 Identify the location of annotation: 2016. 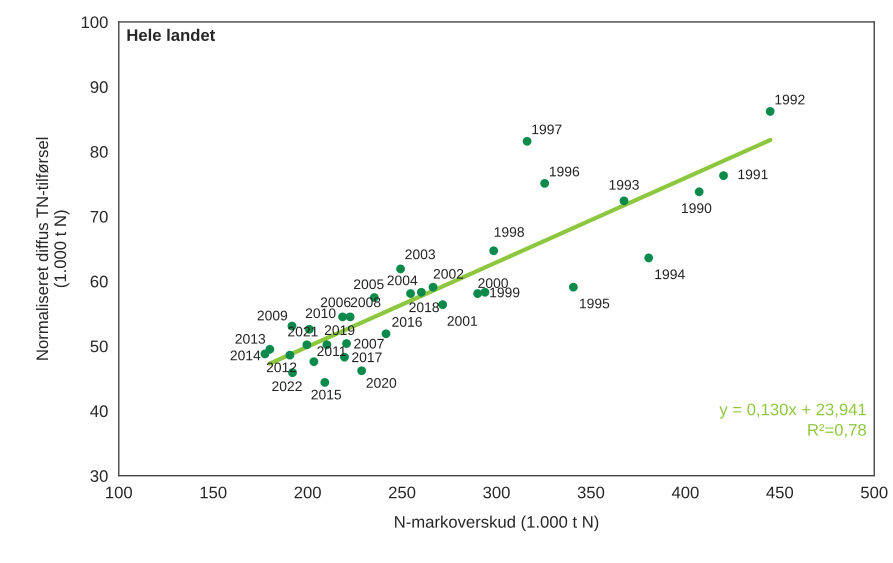
(407, 322).